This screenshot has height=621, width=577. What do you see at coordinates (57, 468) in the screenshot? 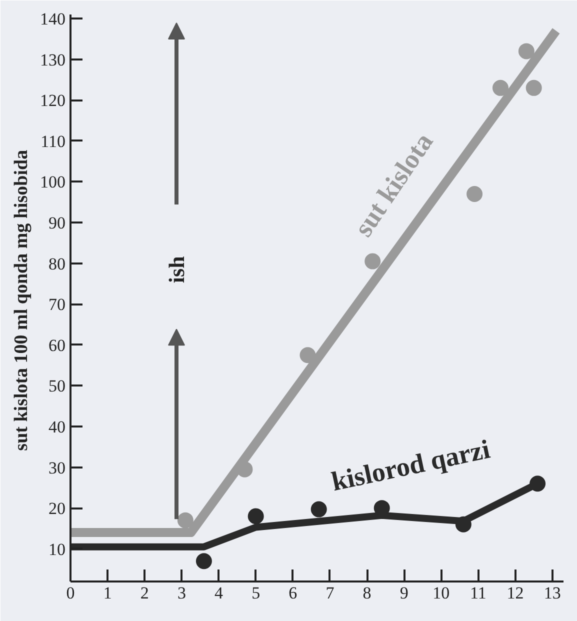
I see `y-tick-label: 30` at bounding box center [57, 468].